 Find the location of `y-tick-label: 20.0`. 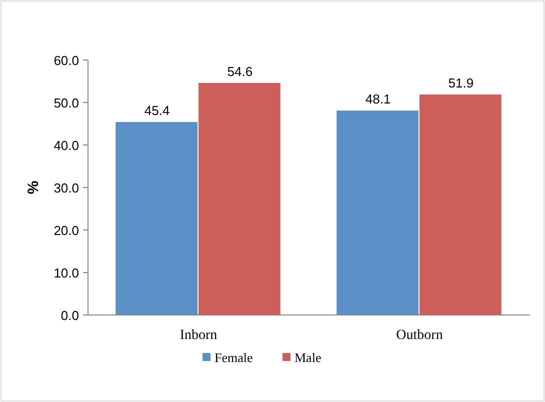

y-tick-label: 20.0 is located at coordinates (66, 230).